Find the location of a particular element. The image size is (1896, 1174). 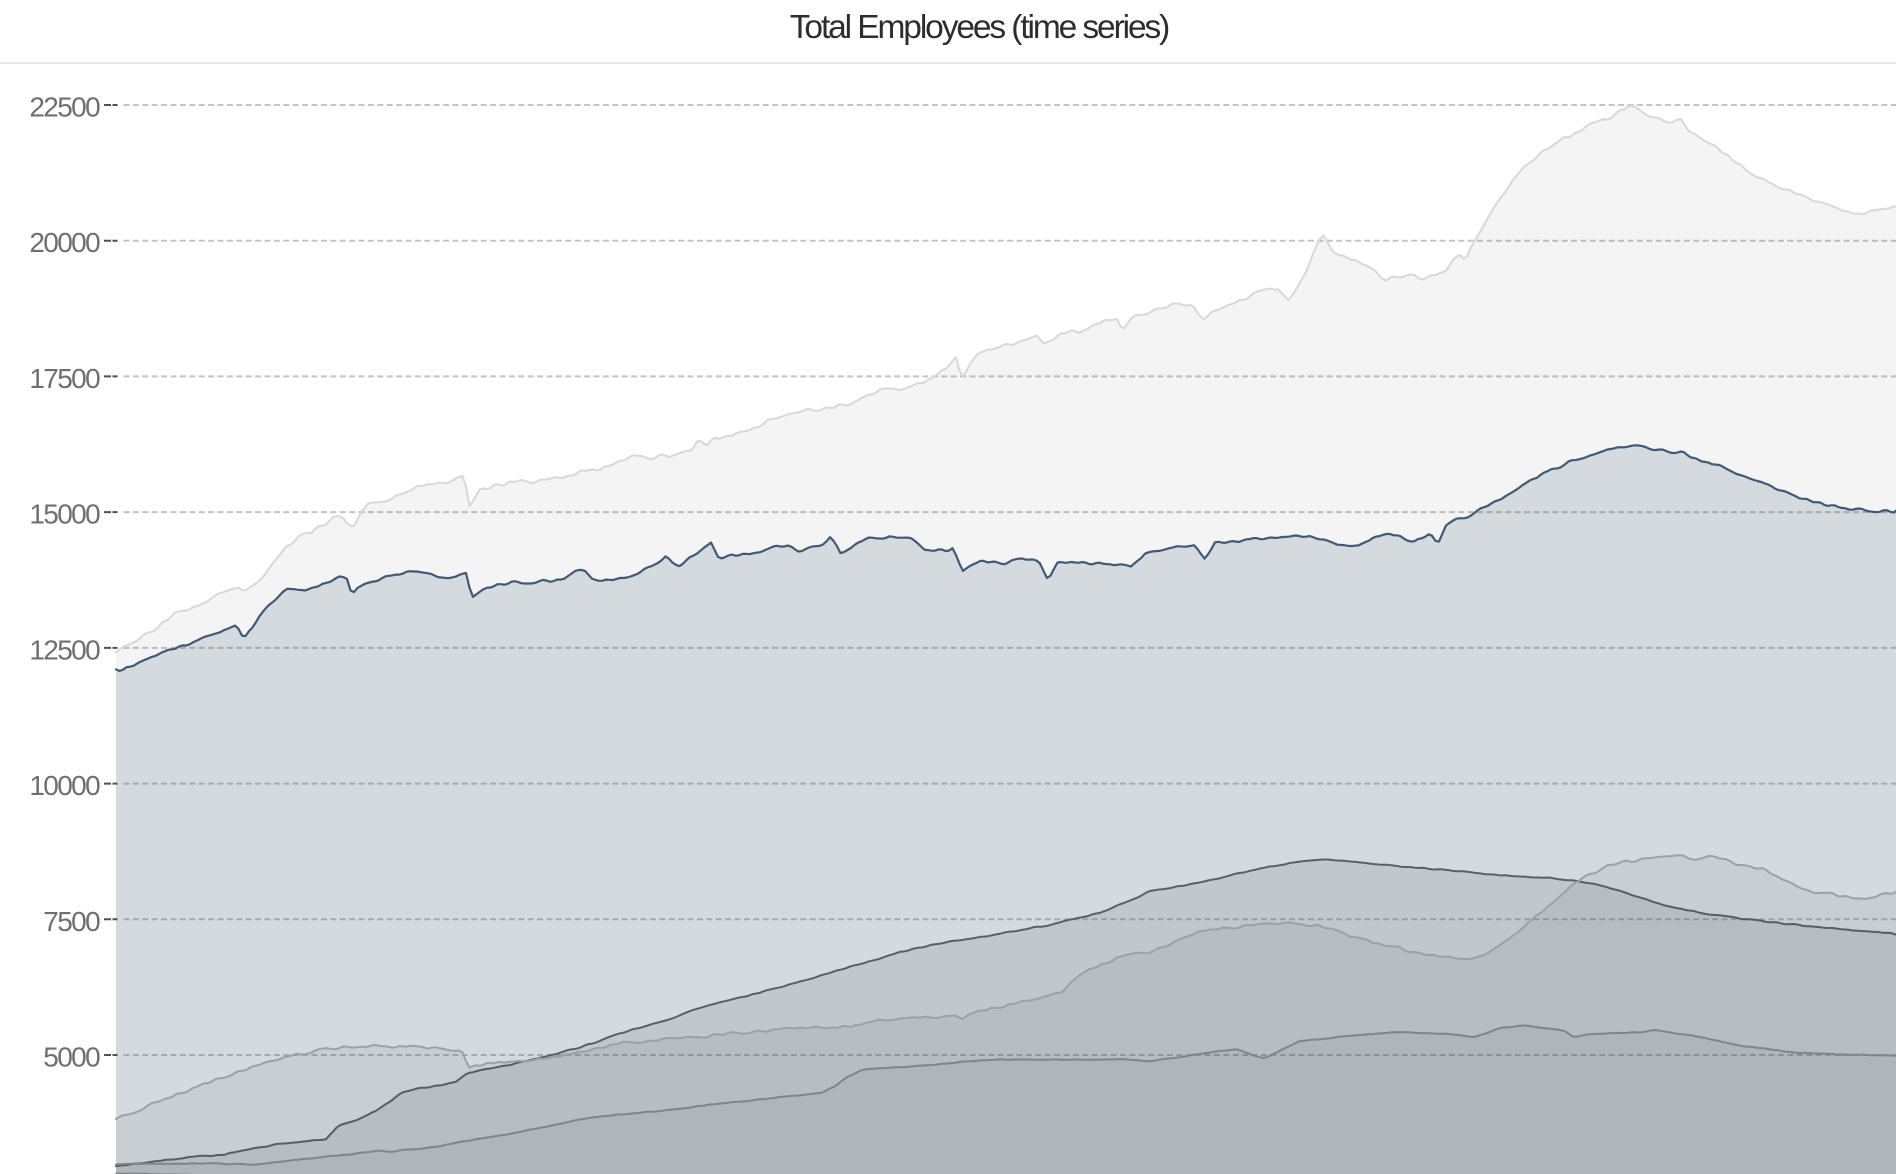

svg-text: 15000 is located at coordinates (64, 514).